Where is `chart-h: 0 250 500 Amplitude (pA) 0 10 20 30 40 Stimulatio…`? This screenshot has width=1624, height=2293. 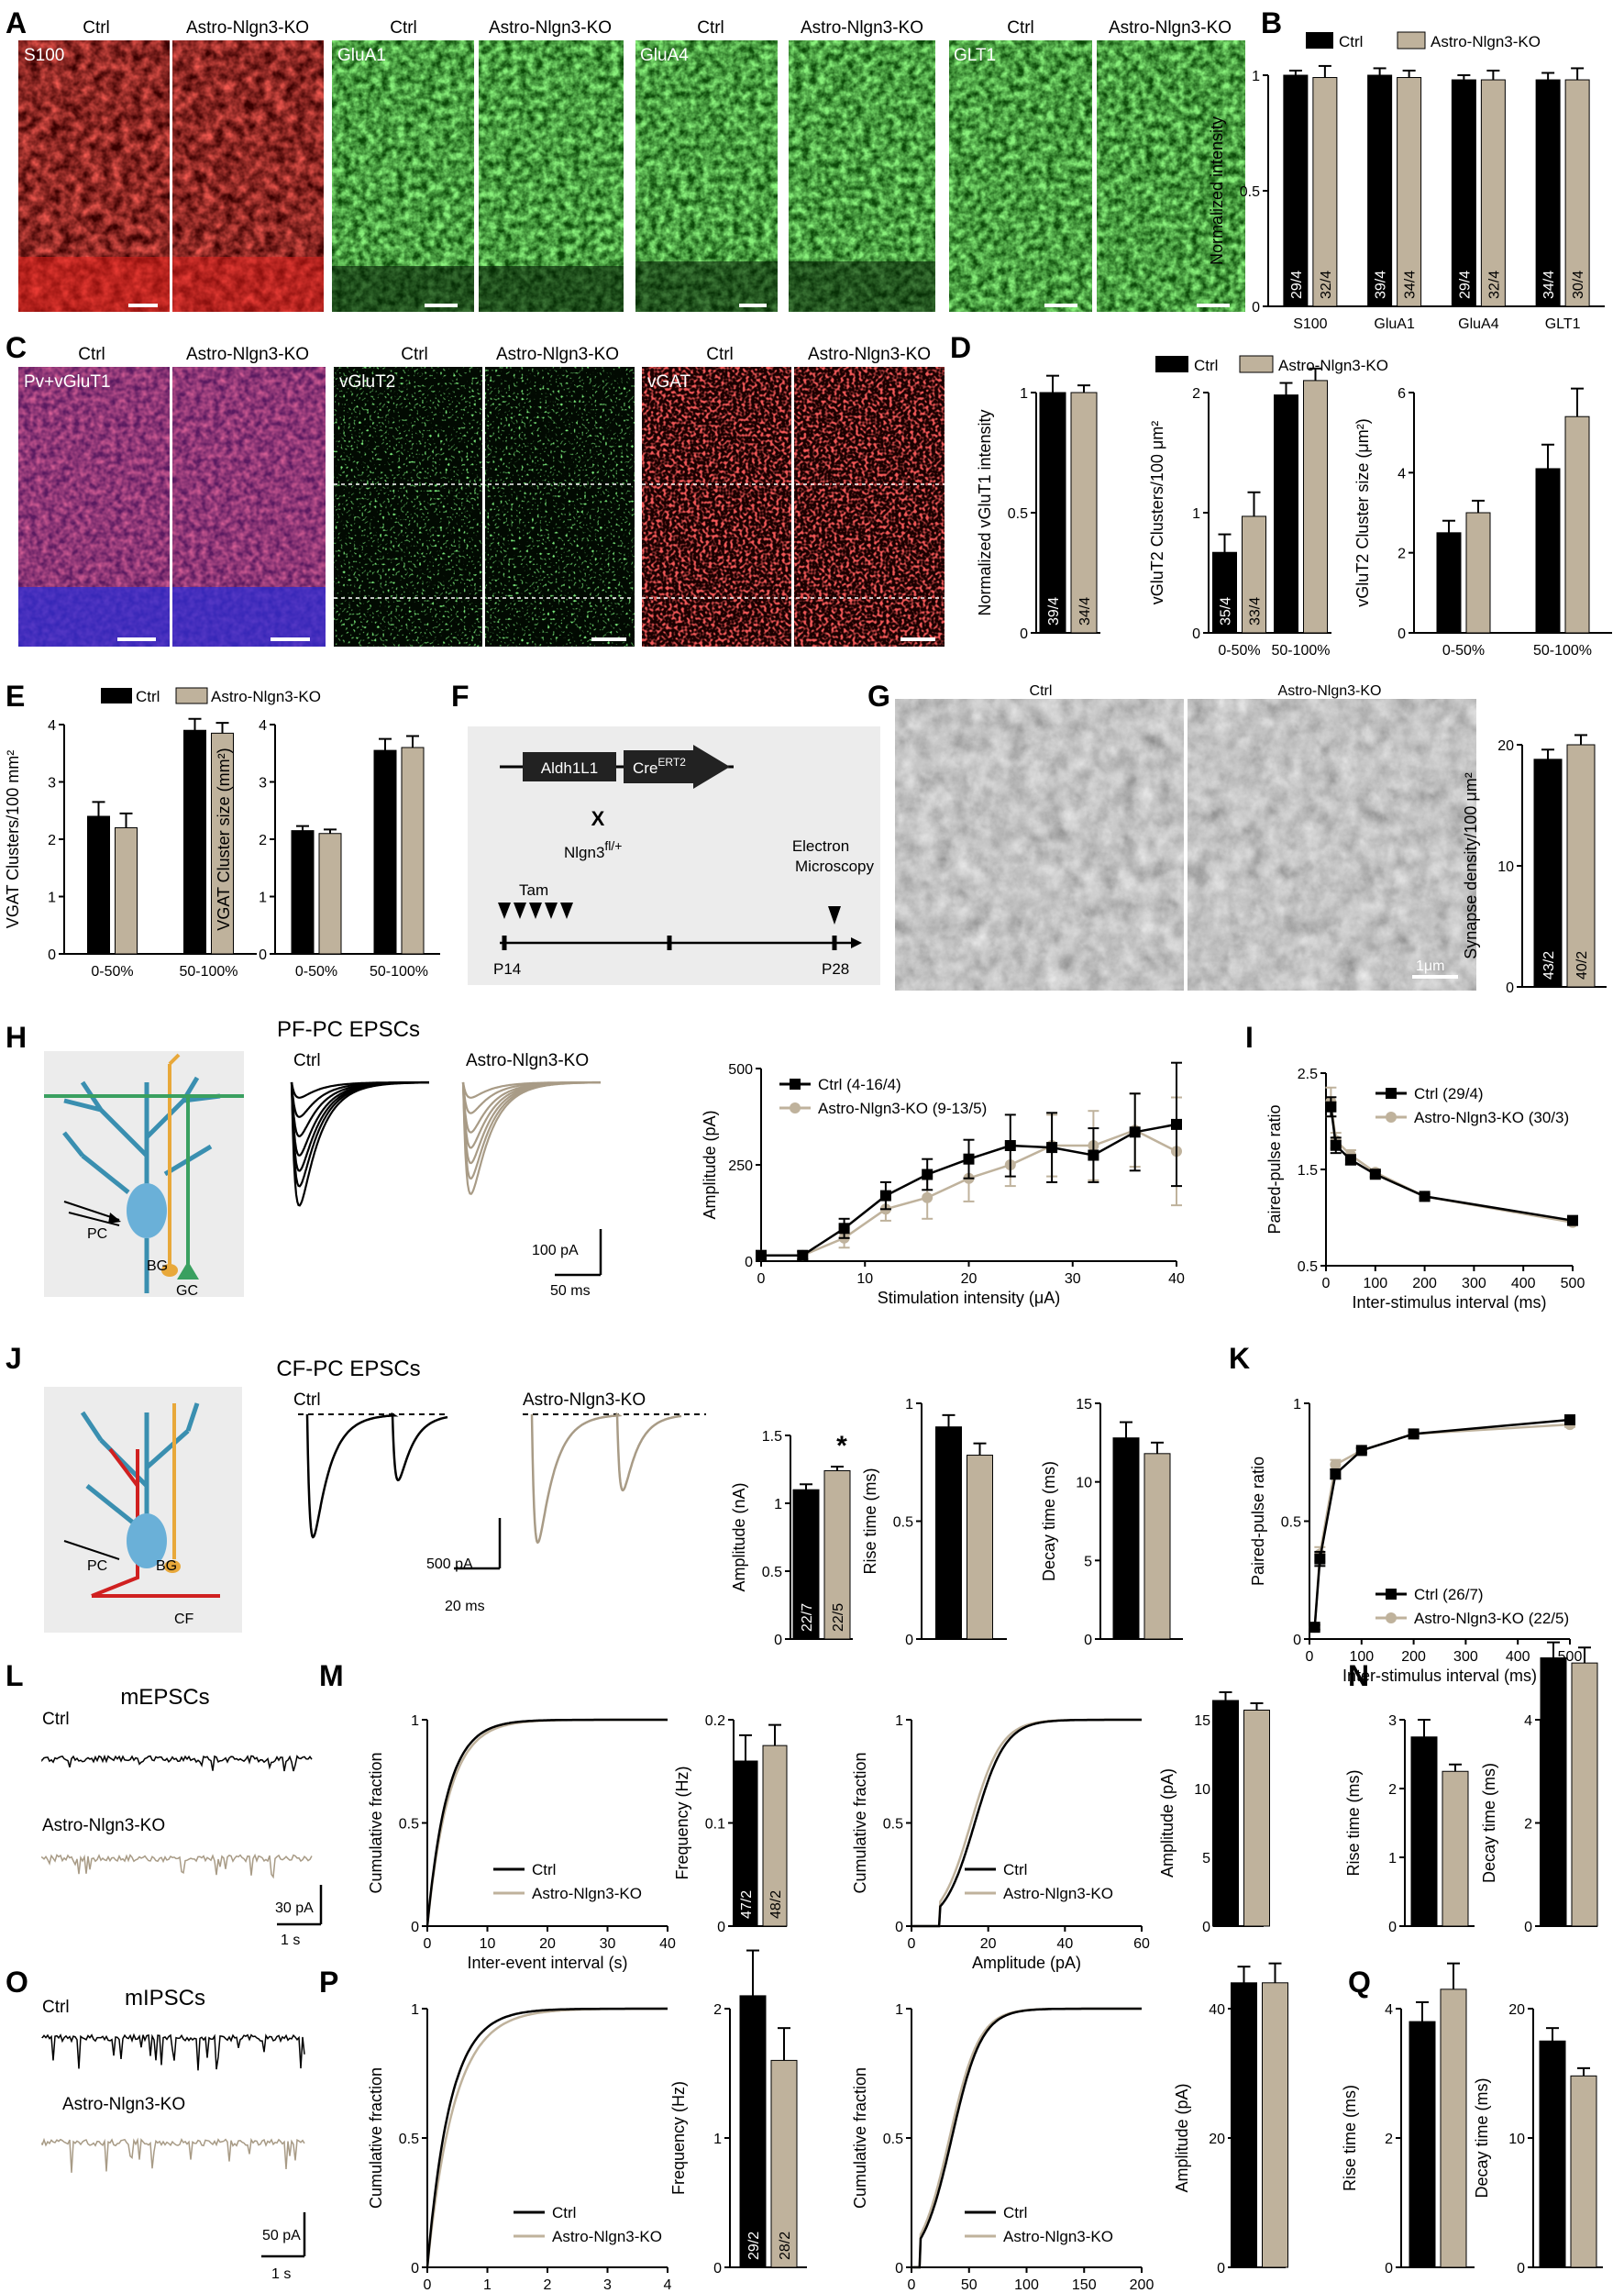 chart-h: 0 250 500 Amplitude (pA) 0 10 20 30 40 Stimulatio… is located at coordinates (943, 1184).